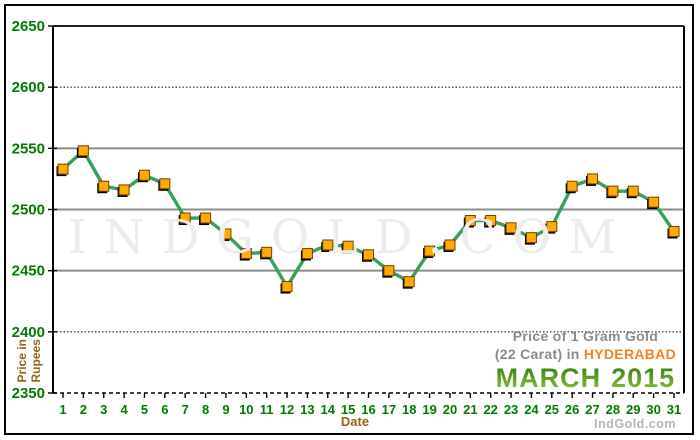 The image size is (700, 440). I want to click on svg-text: 1, so click(62, 409).